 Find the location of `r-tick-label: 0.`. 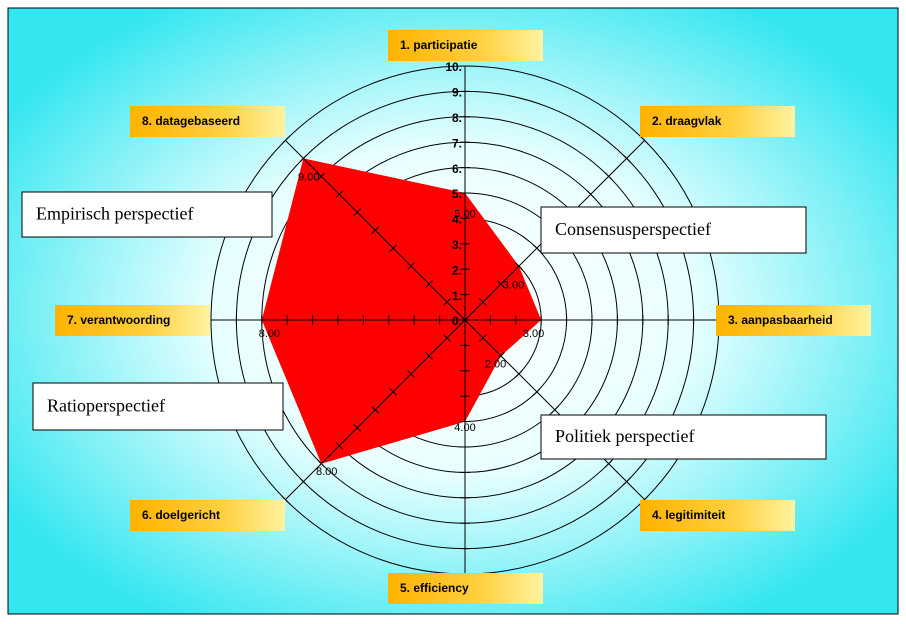

r-tick-label: 0. is located at coordinates (457, 321).